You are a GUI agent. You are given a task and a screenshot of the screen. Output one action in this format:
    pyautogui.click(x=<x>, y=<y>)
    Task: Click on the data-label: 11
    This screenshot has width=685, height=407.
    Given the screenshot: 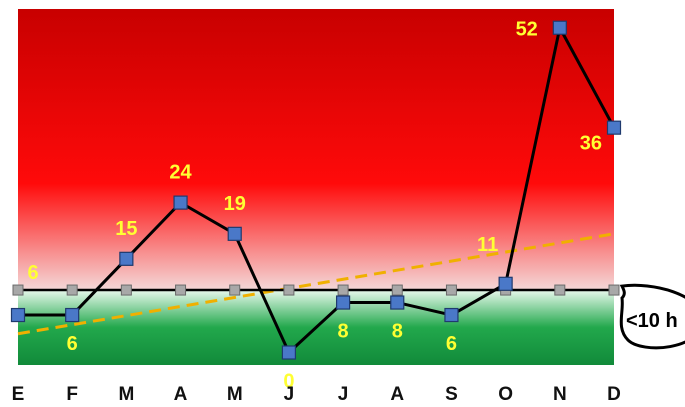 What is the action you would take?
    pyautogui.click(x=487, y=245)
    